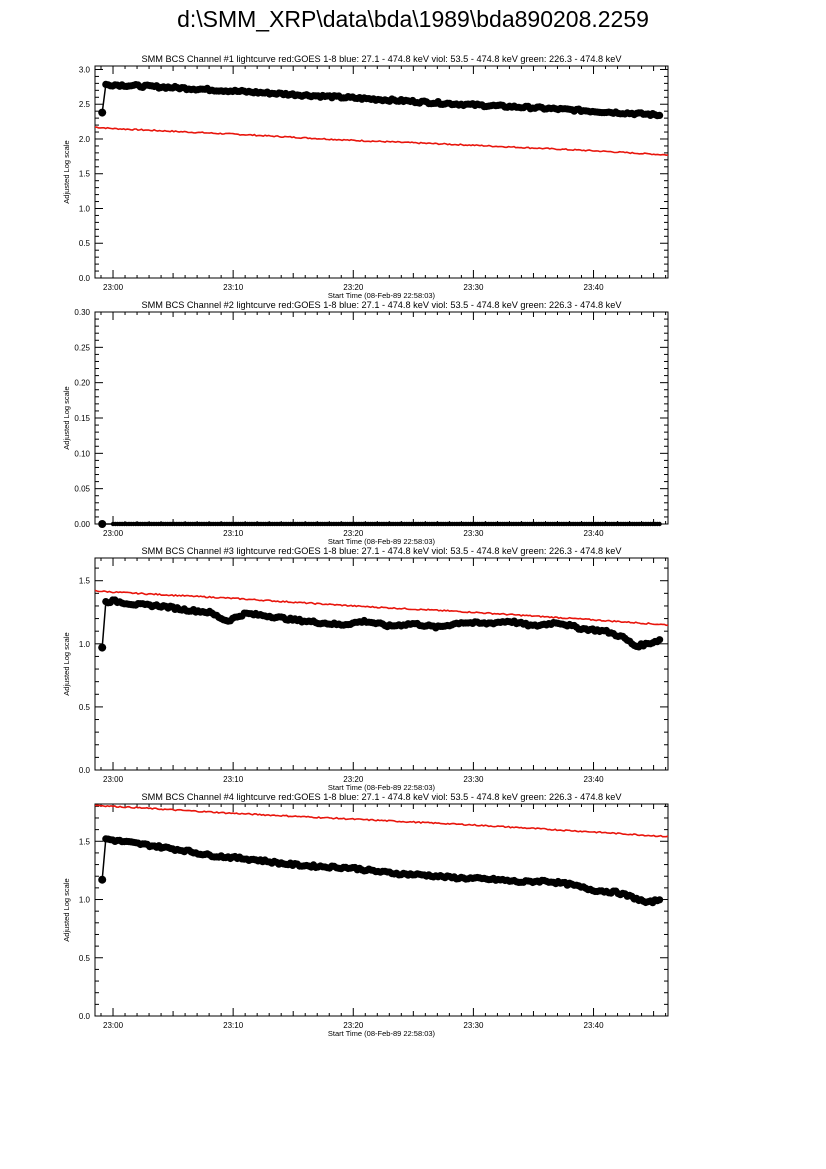 Image resolution: width=826 pixels, height=1169 pixels. I want to click on panel1-xtick-label: 23:10, so click(233, 287).